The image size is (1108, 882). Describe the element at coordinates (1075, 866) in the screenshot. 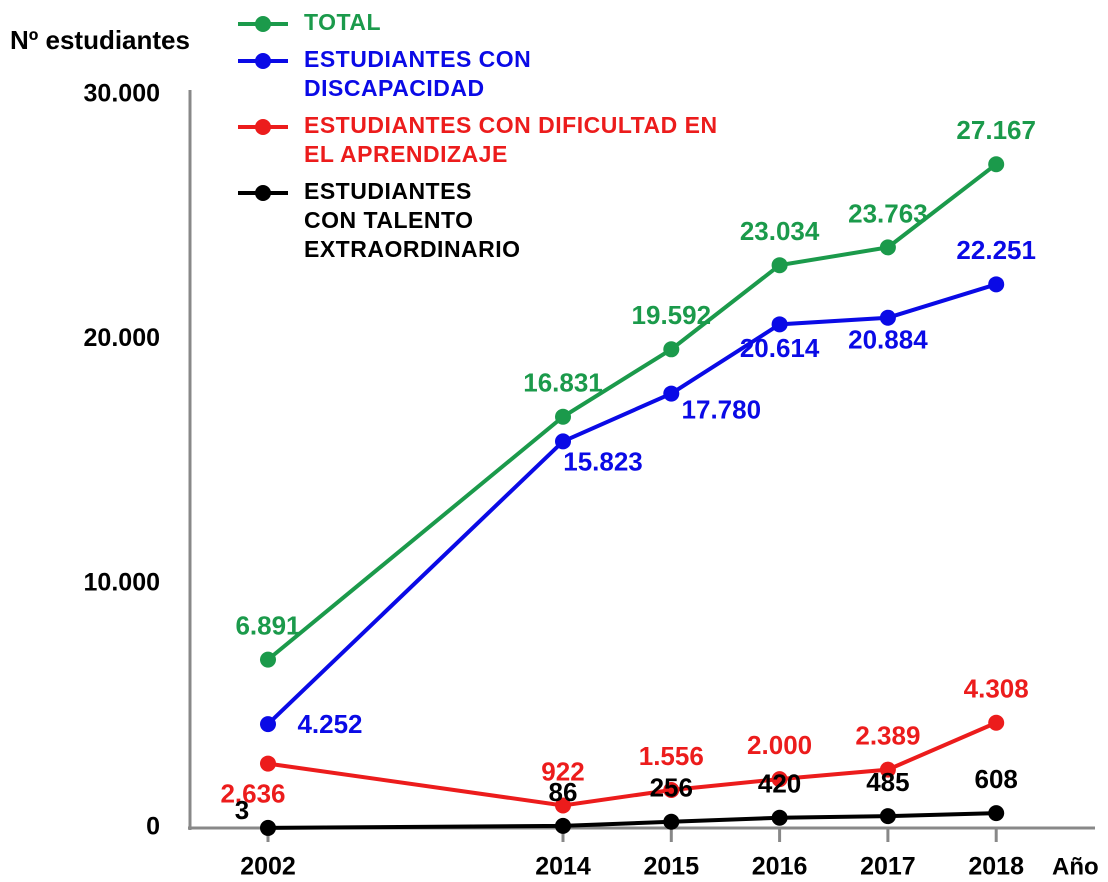

I see `x-axis-label: Año` at that location.